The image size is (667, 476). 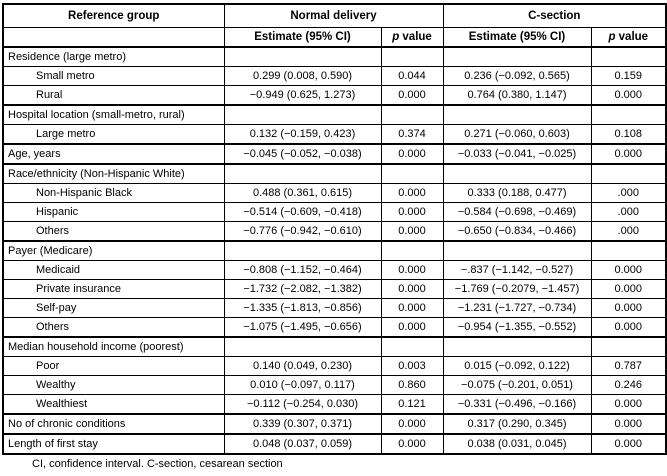 What do you see at coordinates (628, 366) in the screenshot?
I see `csection-pvalue-cell: 0.787` at bounding box center [628, 366].